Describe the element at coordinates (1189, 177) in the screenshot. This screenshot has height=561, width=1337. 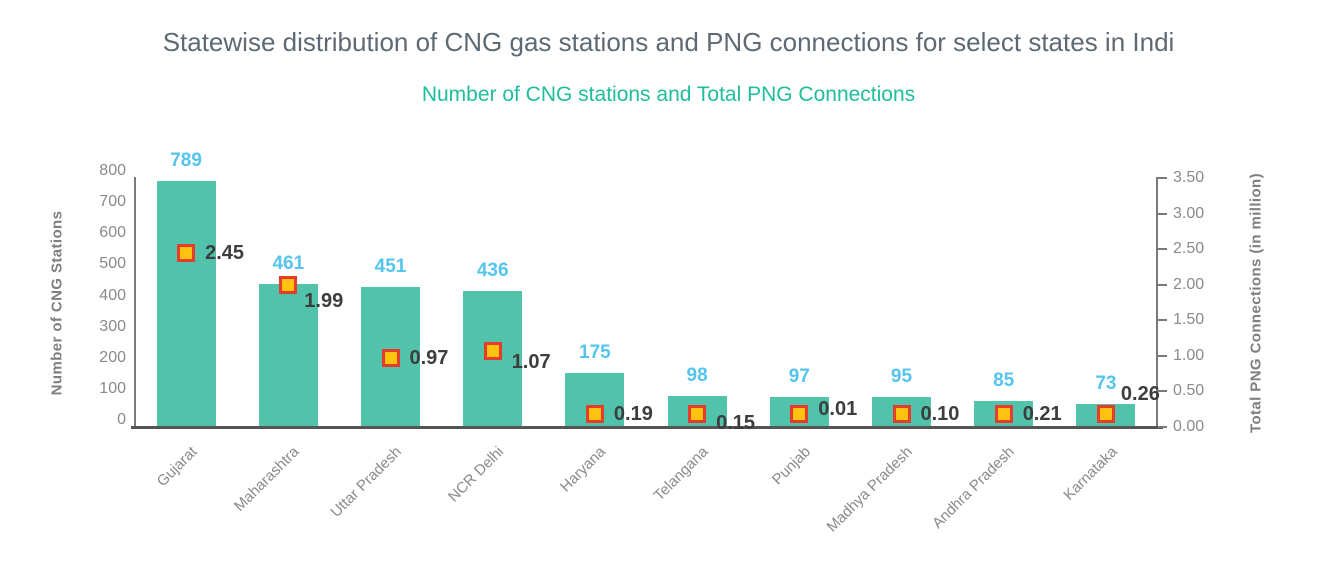
I see `right-axis-tick-label: 3.50` at that location.